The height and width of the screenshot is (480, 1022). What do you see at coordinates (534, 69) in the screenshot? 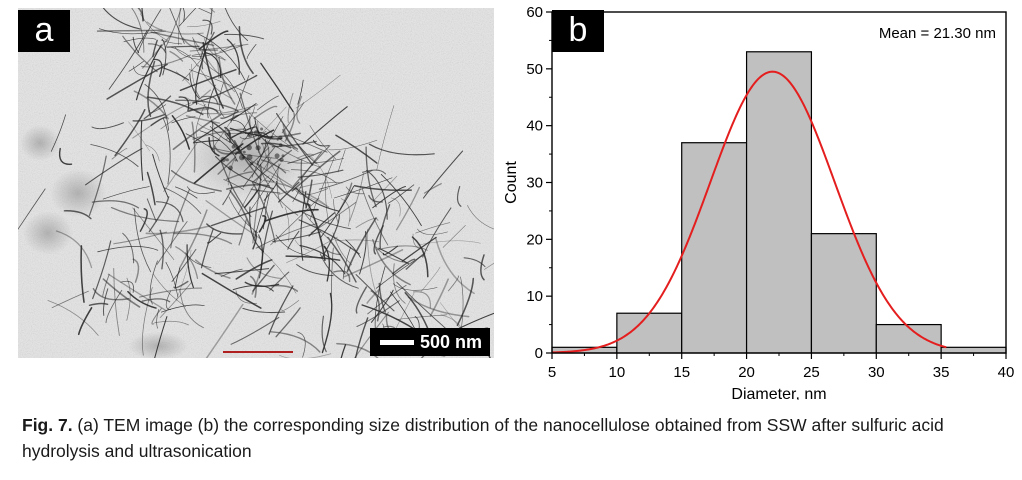
I see `y-tick-label: 50` at bounding box center [534, 69].